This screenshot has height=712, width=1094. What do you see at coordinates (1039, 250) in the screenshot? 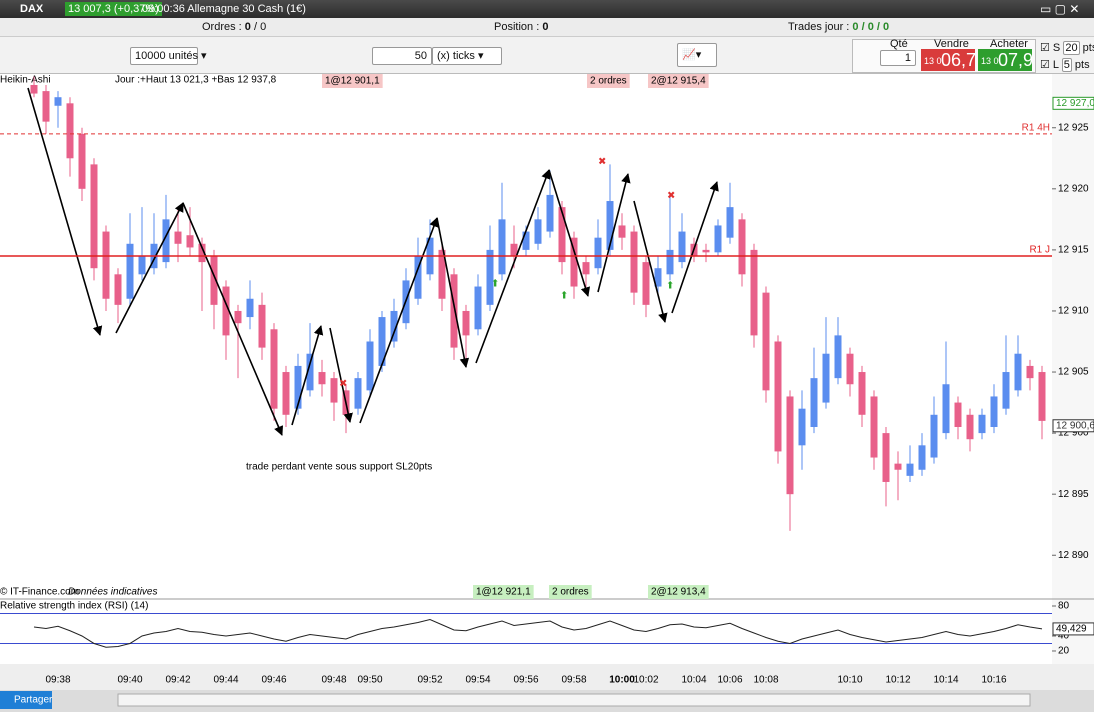
I see `level-label: R1 J` at bounding box center [1039, 250].